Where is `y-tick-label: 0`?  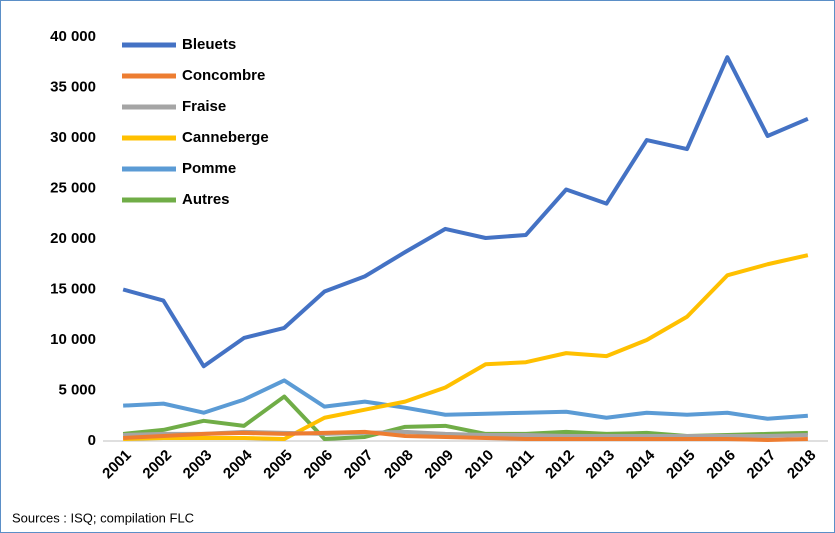
y-tick-label: 0 is located at coordinates (92, 440).